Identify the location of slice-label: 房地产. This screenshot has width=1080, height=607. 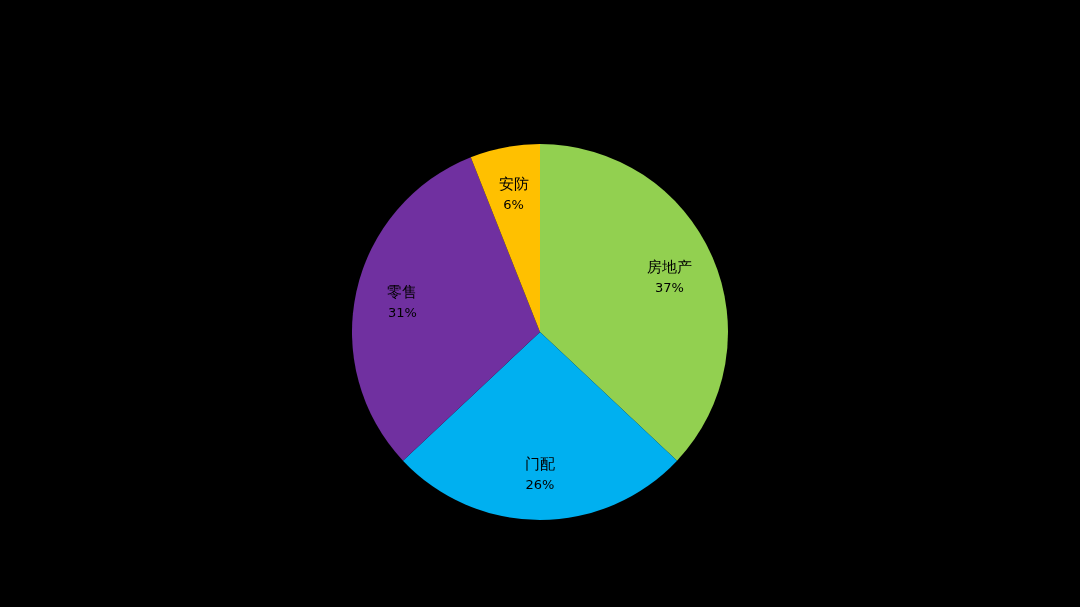
(669, 267).